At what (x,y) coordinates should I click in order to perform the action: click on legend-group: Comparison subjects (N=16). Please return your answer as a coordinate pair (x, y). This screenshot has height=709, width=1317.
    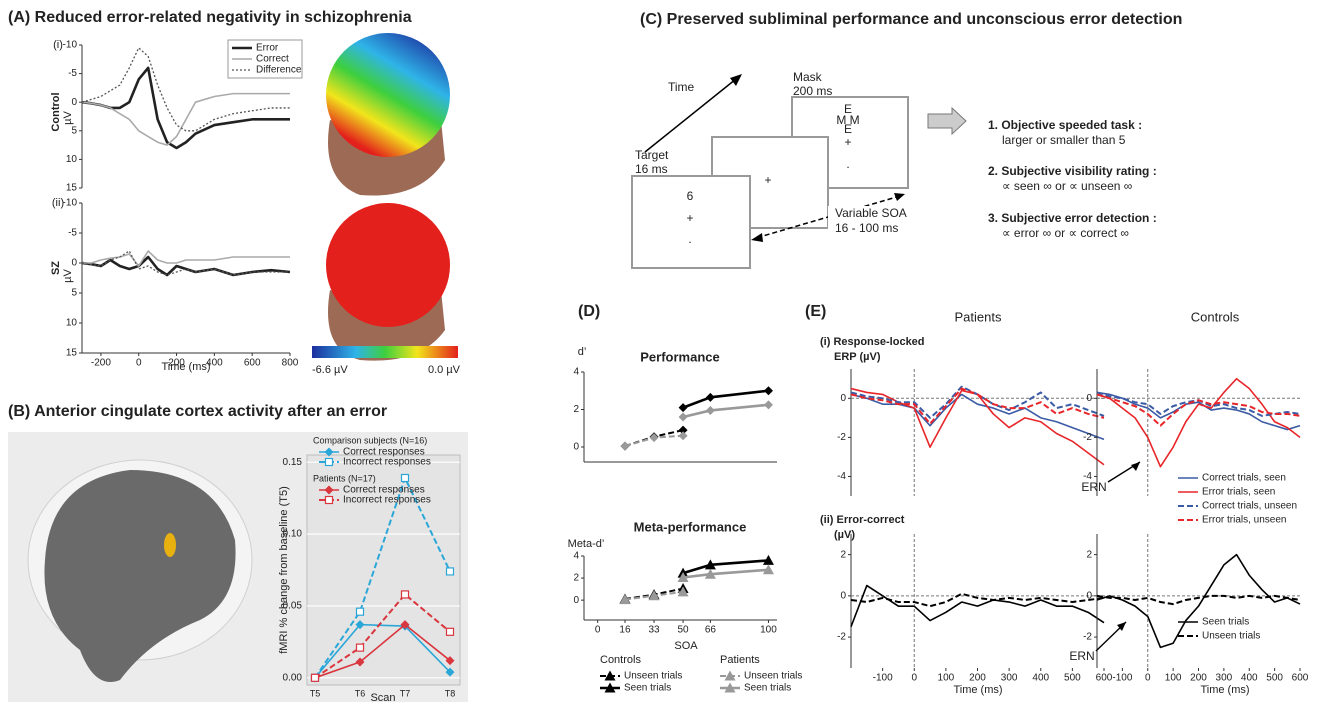
    Looking at the image, I should click on (370, 440).